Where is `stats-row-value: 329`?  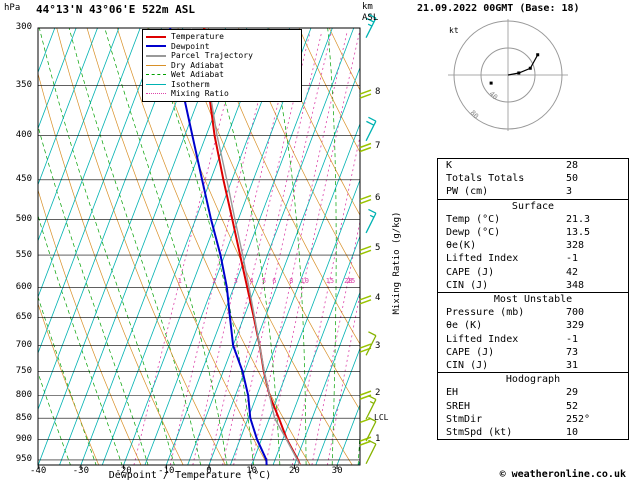 stats-row-value: 329 is located at coordinates (575, 326).